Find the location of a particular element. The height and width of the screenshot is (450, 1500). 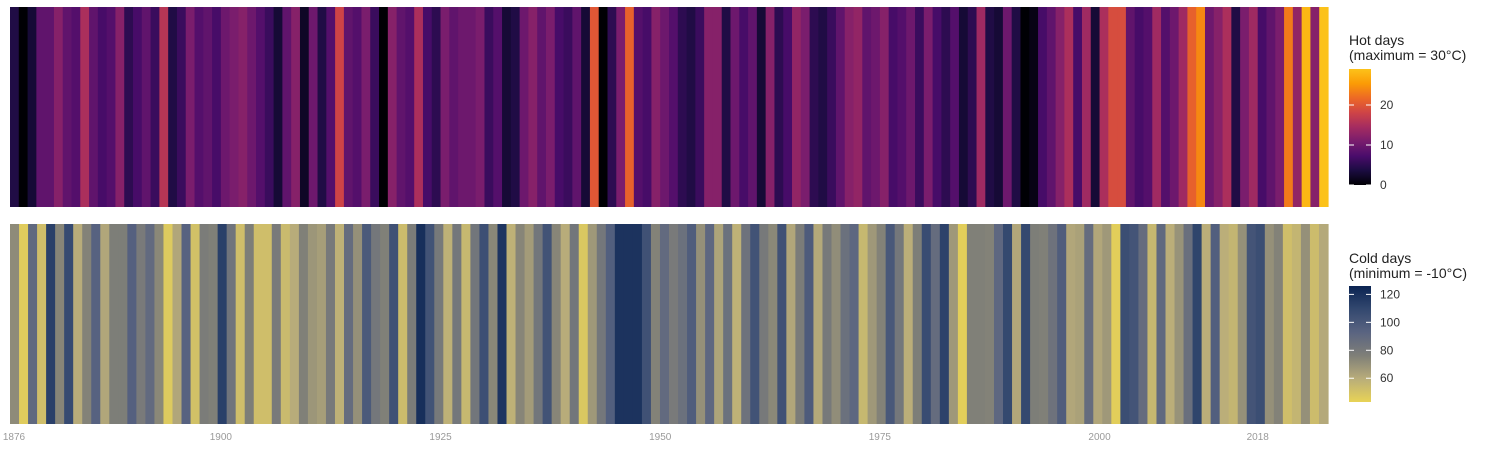

cold-legend-tick-label: 100 is located at coordinates (1390, 322).